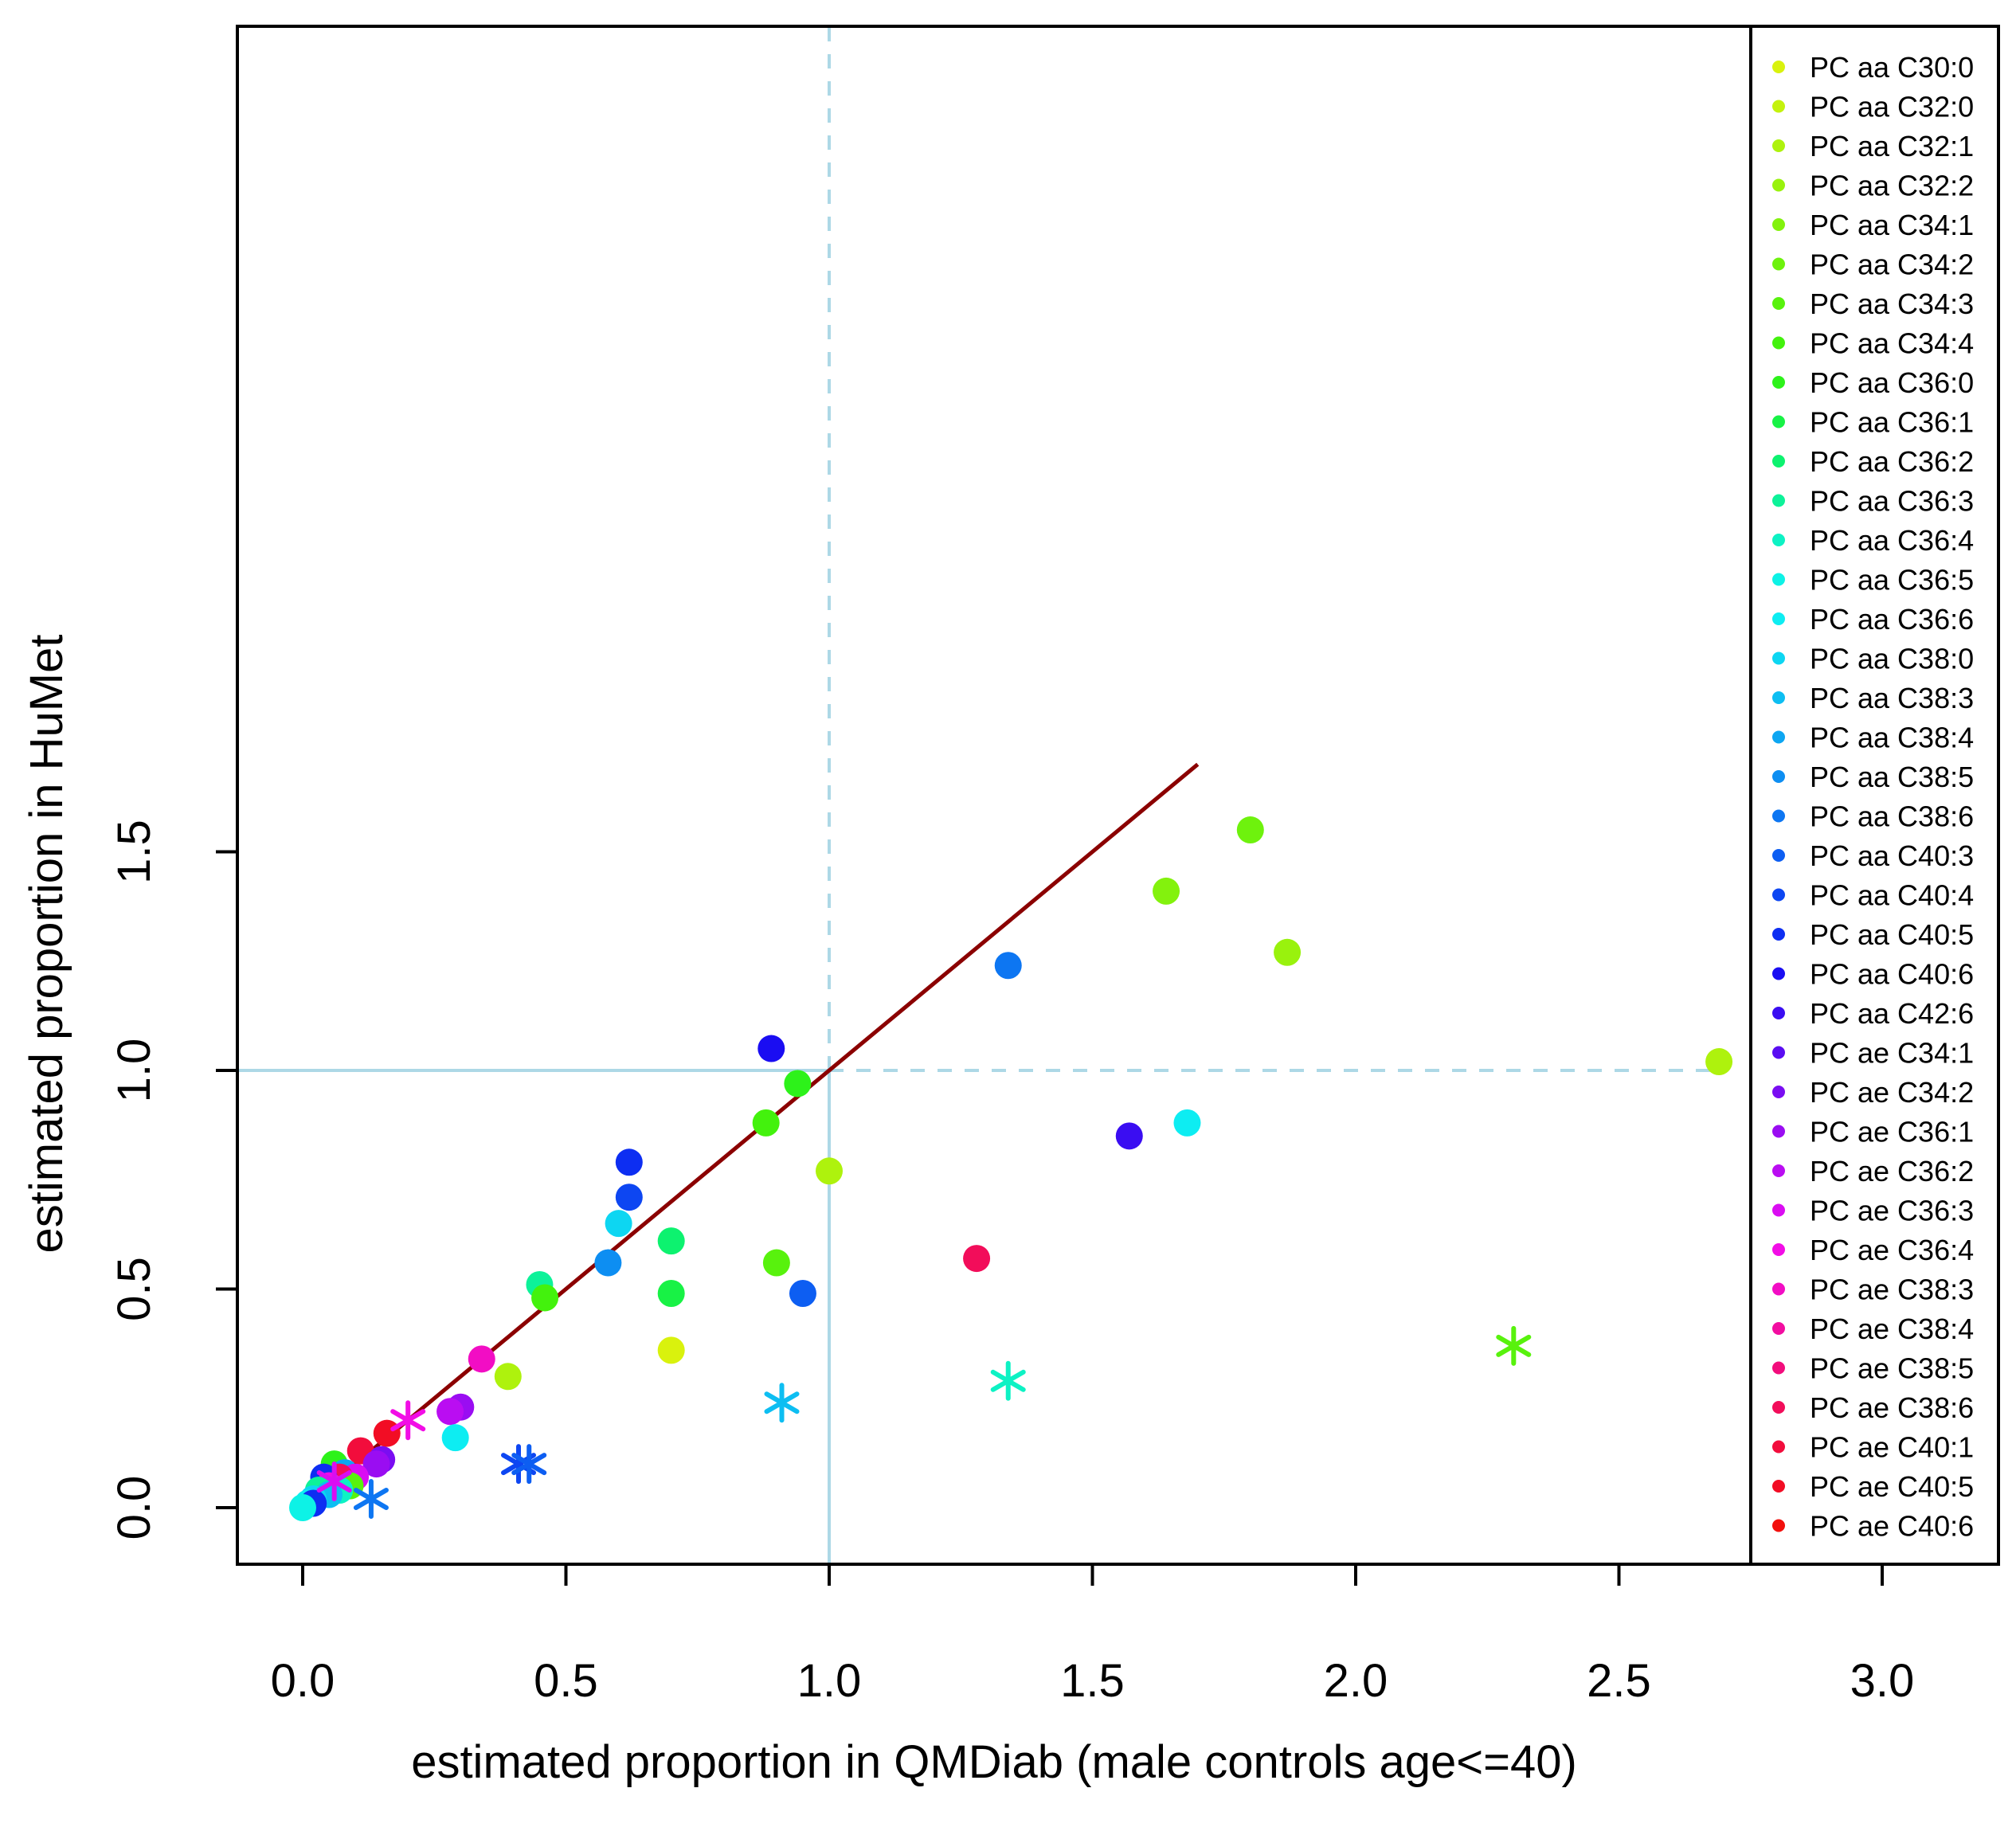  I want to click on legend-label: PC ae C40:6, so click(1892, 1527).